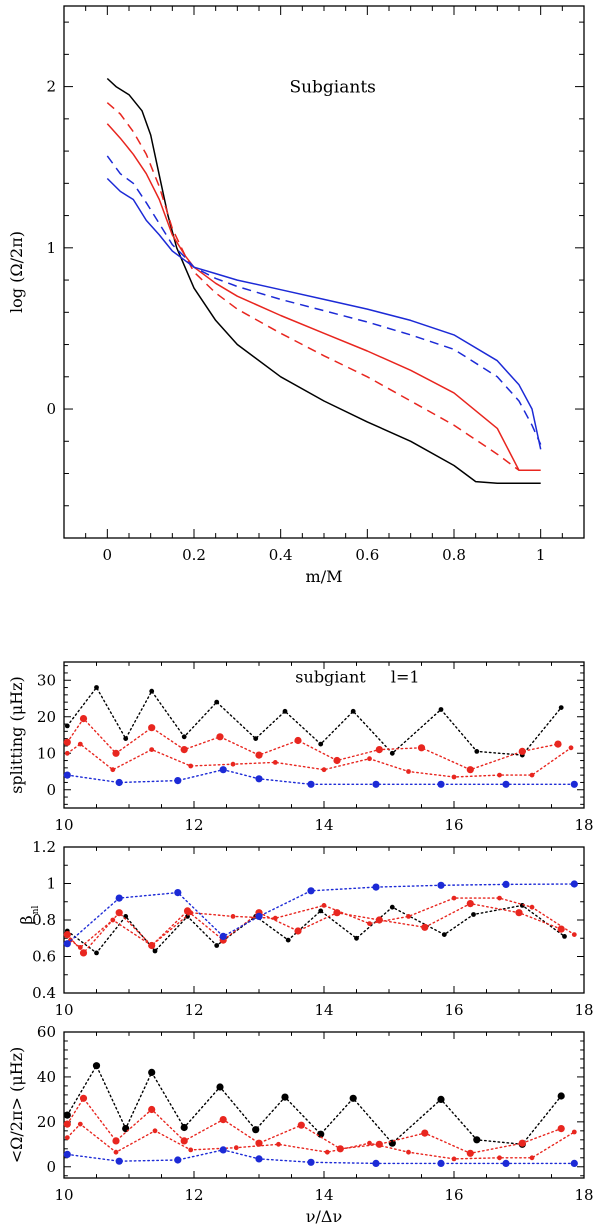 The image size is (600, 1228). What do you see at coordinates (26, 919) in the screenshot?
I see `y-axis-label: β` at bounding box center [26, 919].